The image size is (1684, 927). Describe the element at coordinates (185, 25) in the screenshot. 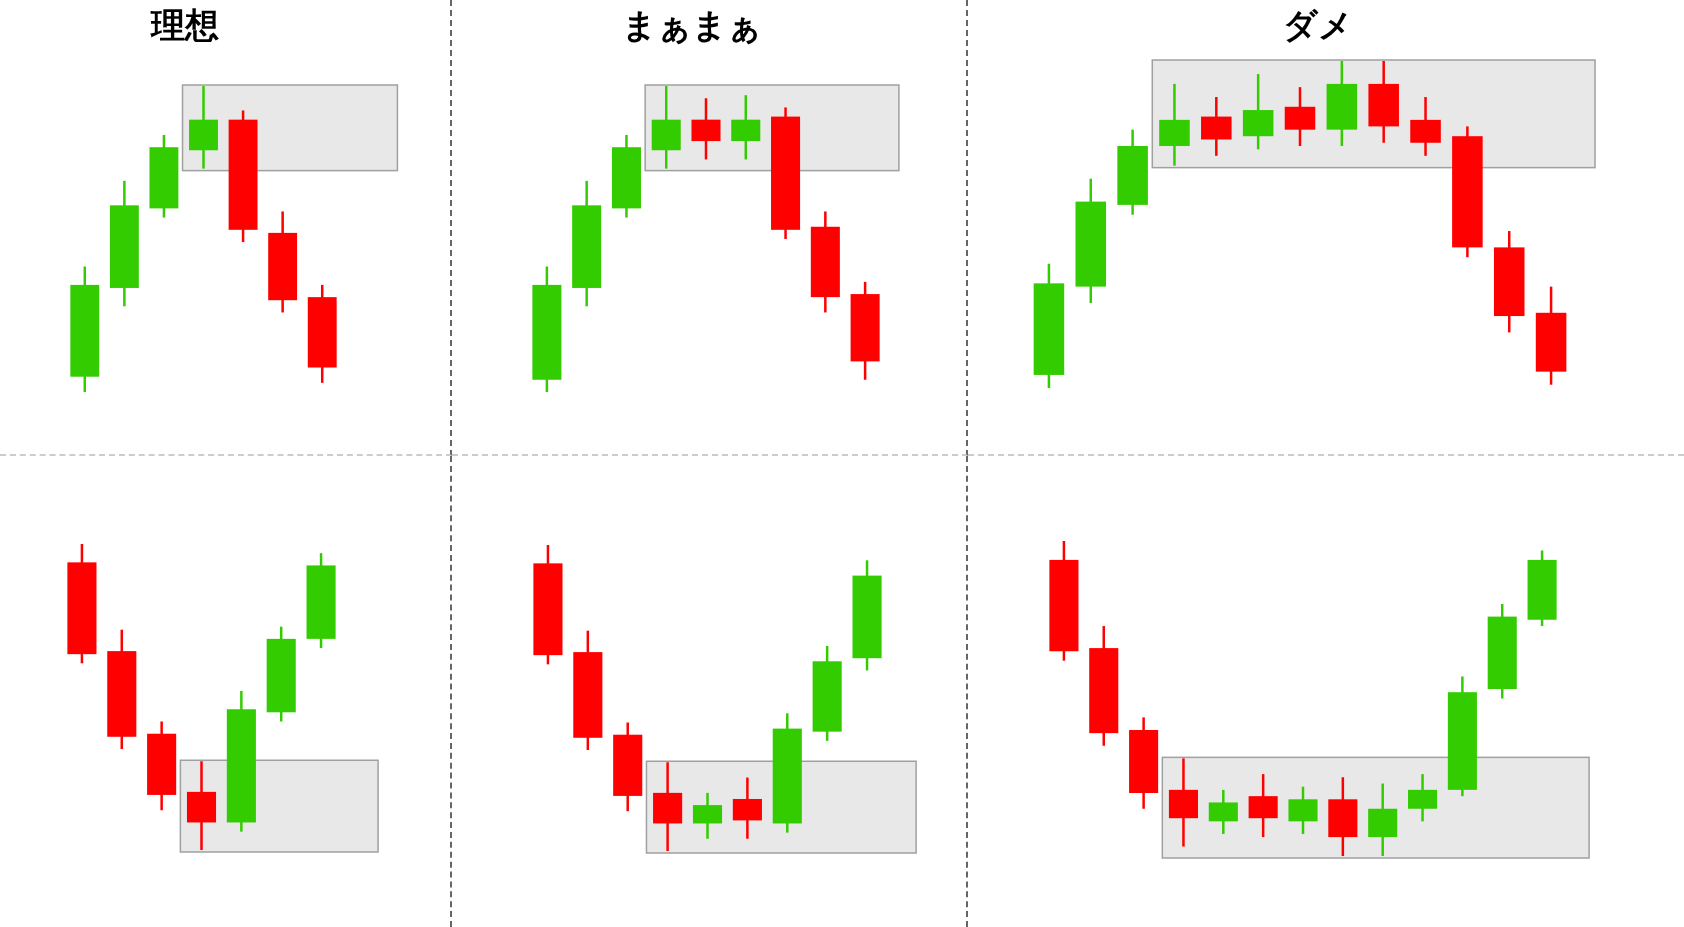

I see `title: 理想` at that location.